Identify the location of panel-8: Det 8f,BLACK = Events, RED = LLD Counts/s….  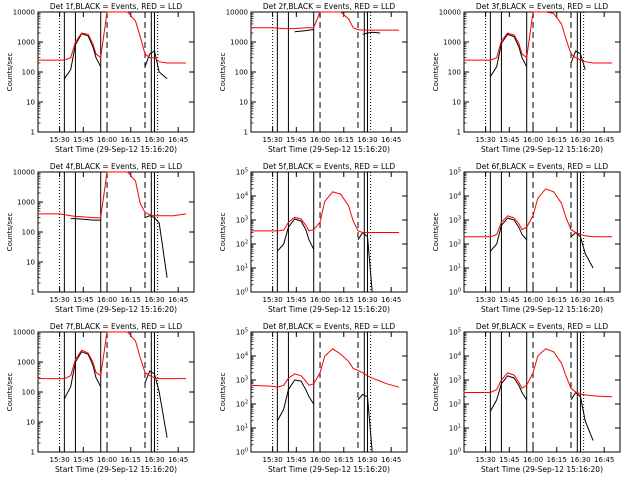
(313, 398).